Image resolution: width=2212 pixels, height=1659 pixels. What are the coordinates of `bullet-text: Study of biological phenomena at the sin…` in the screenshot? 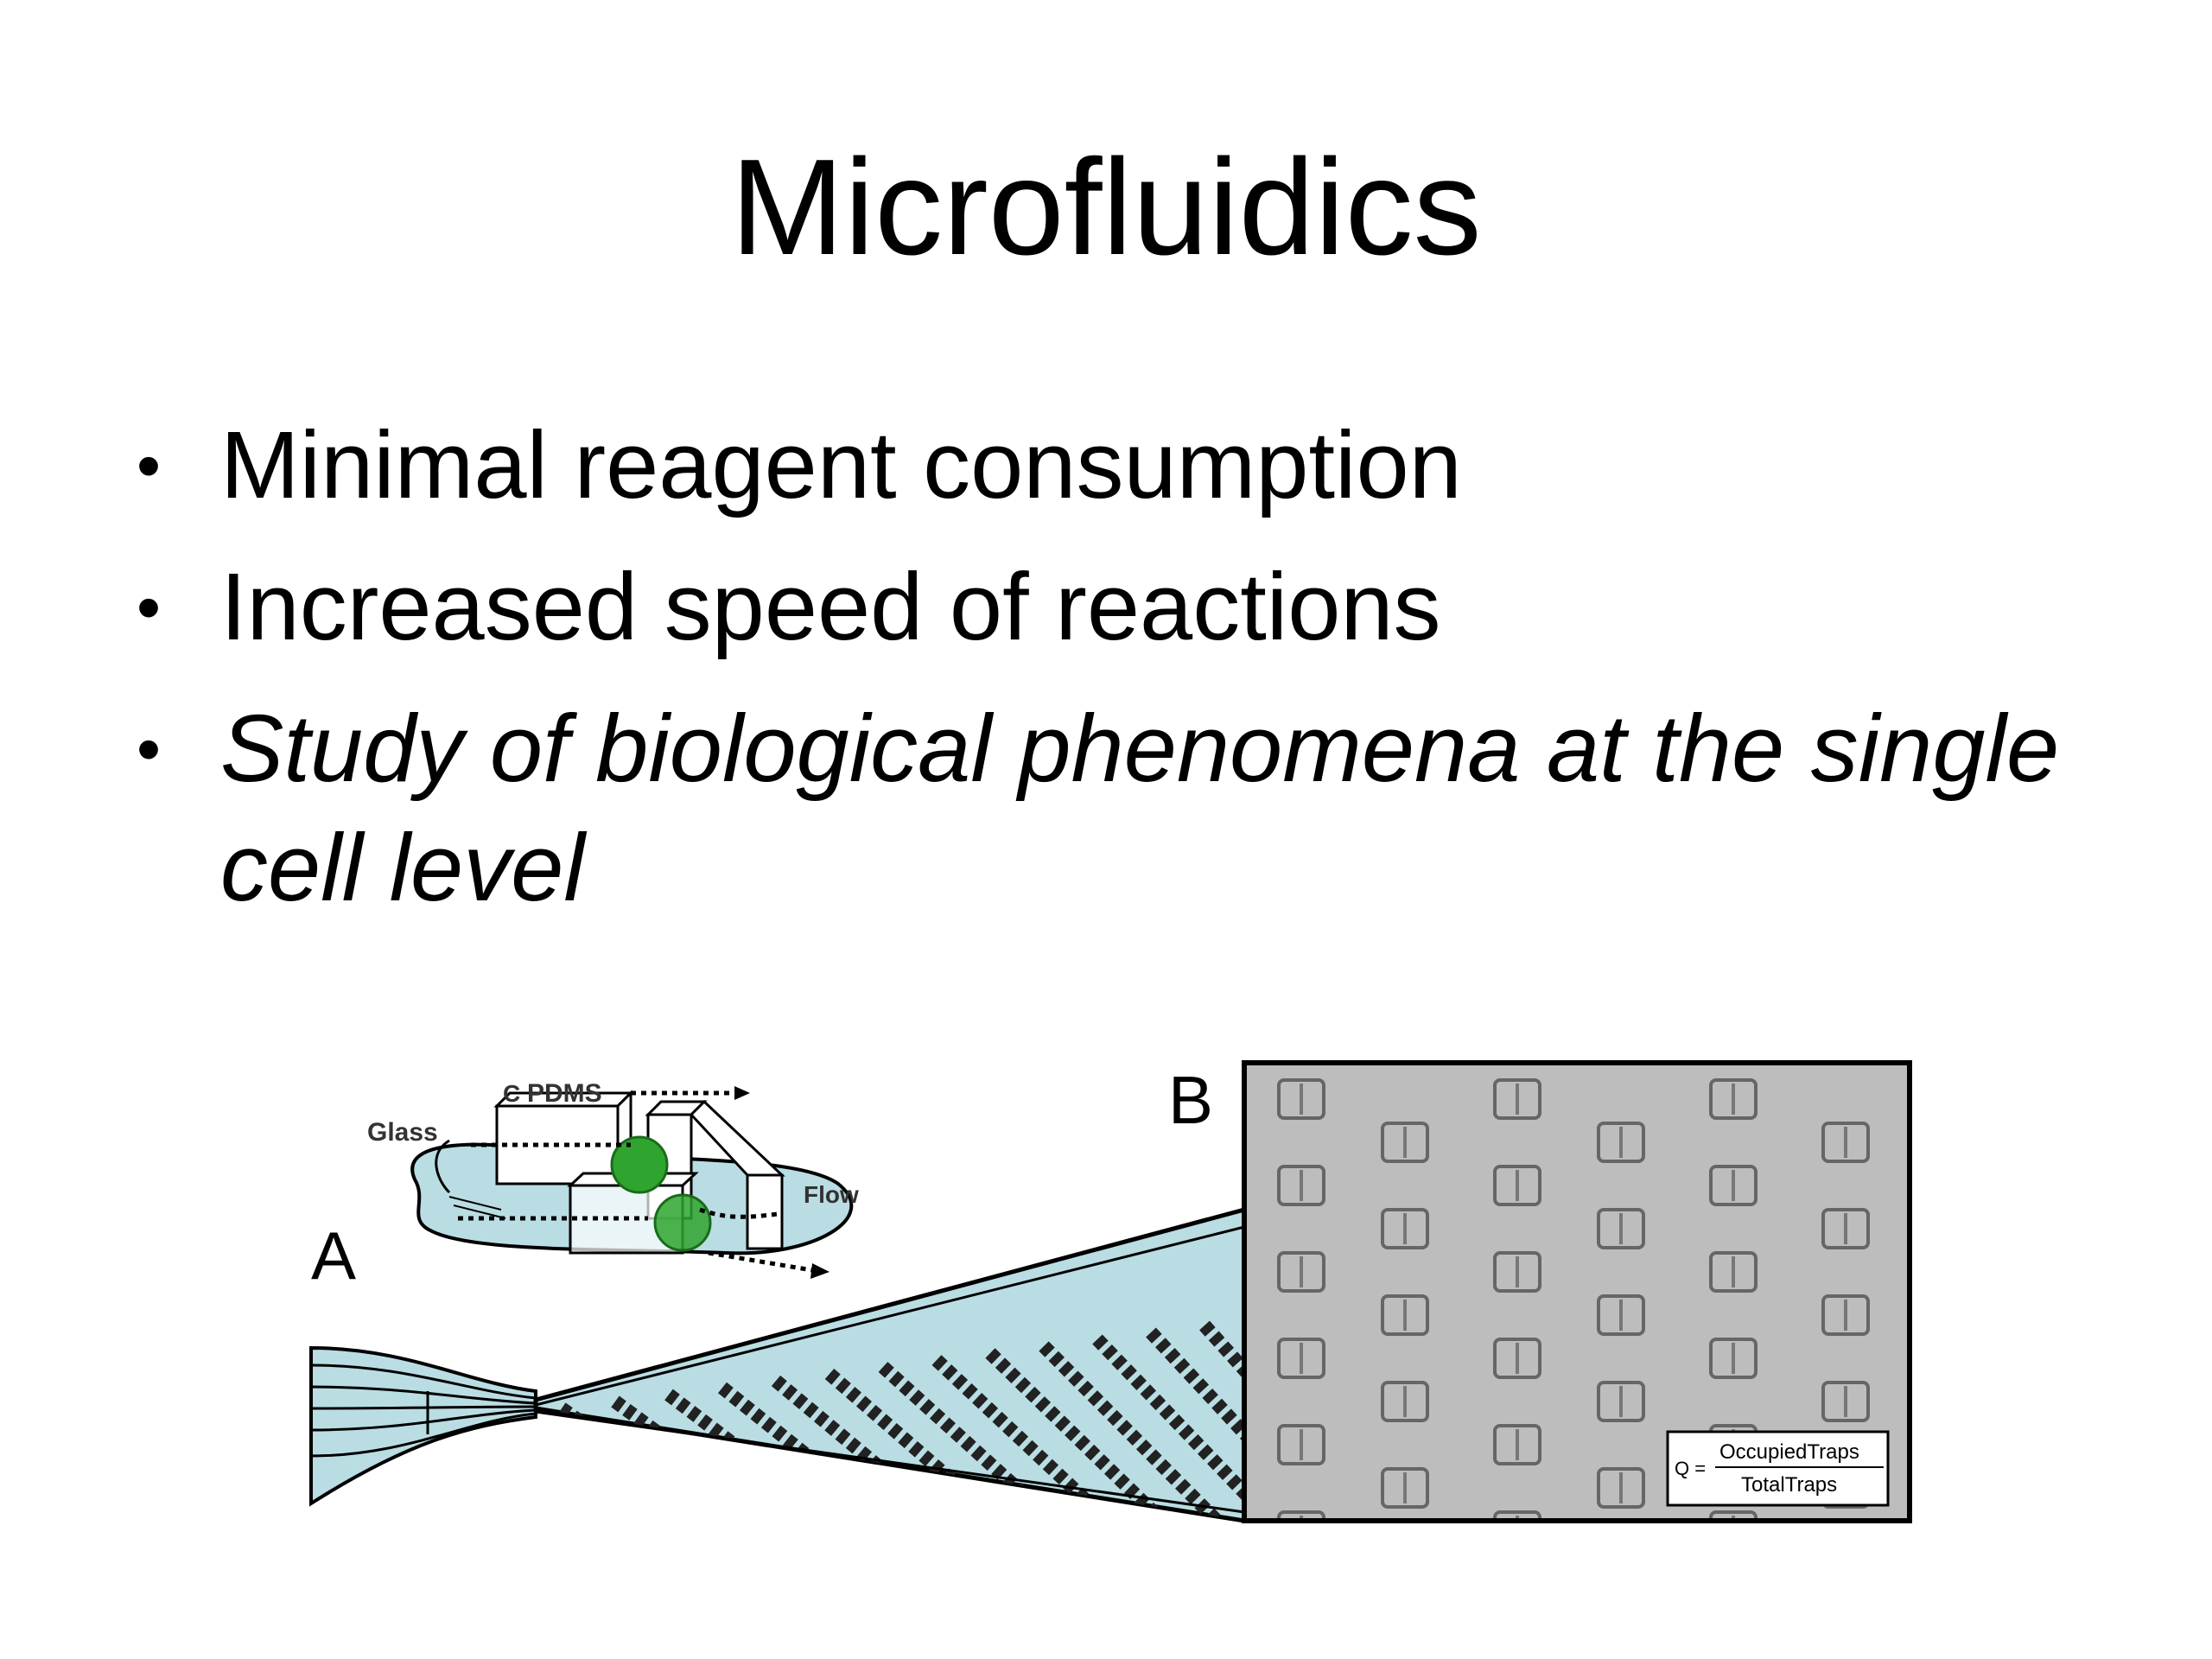 It's located at (1140, 808).